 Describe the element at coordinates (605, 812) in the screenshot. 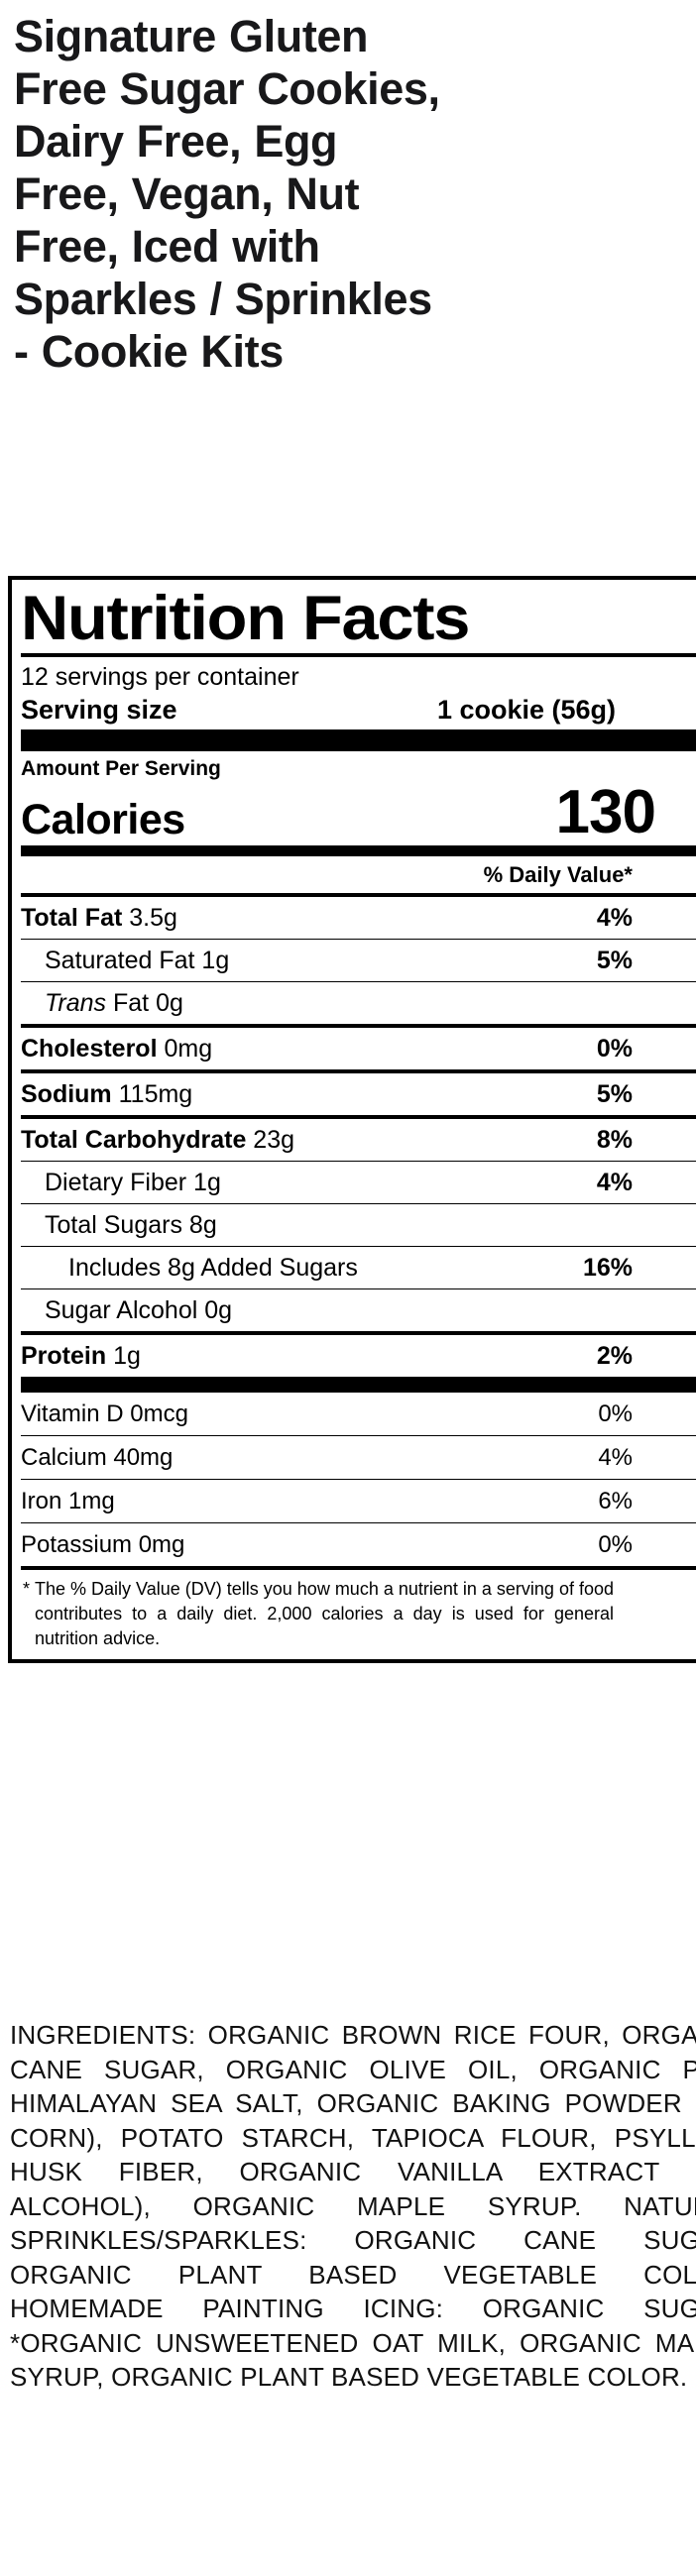

I see `calories-value: 130` at that location.